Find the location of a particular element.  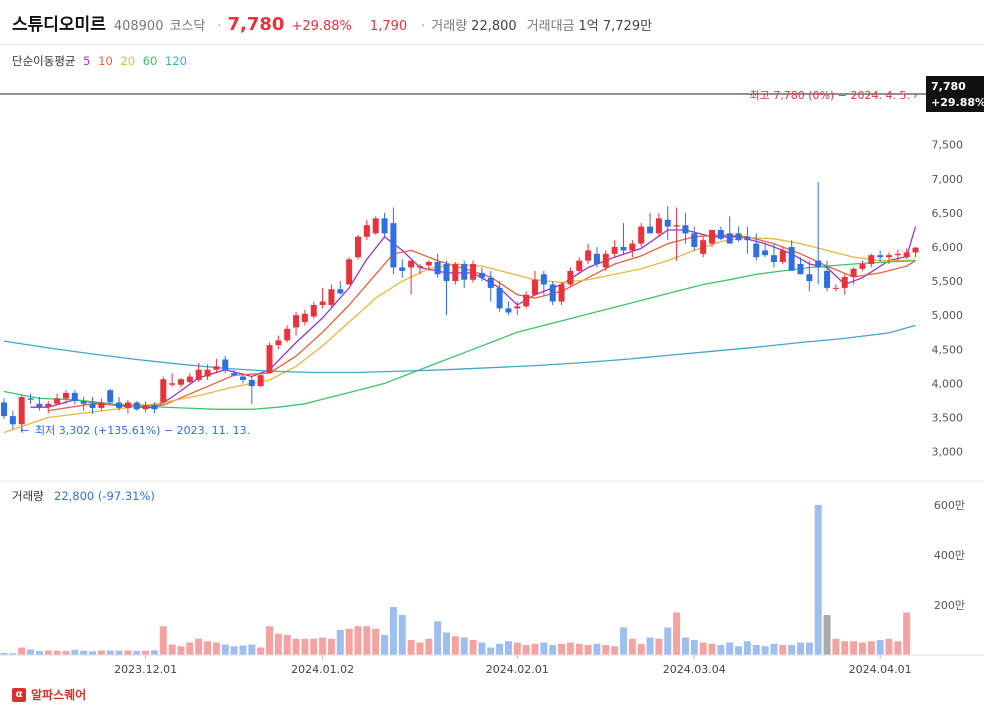

ma-legend-title: 단순이동평균 is located at coordinates (44, 61).